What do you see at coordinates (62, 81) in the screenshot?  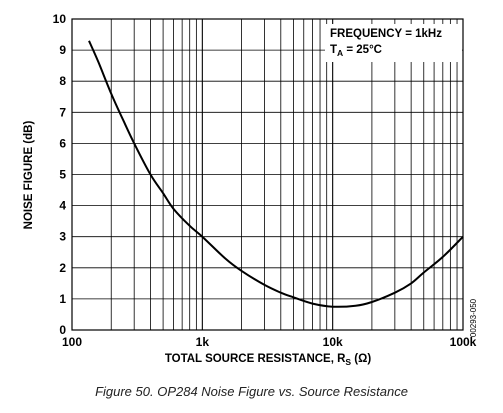 I see `y-tick-label: 8` at bounding box center [62, 81].